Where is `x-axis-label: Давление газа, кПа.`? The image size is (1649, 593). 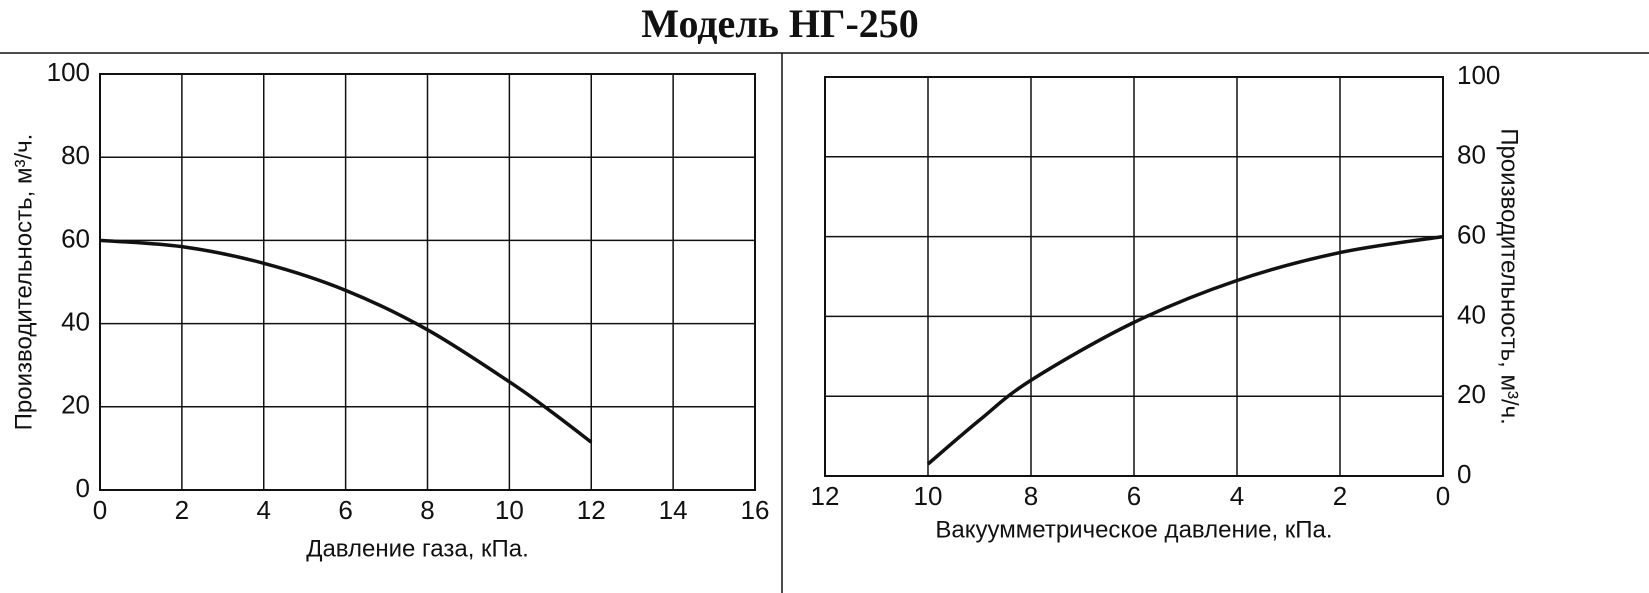
x-axis-label: Давление газа, кПа. is located at coordinates (417, 548).